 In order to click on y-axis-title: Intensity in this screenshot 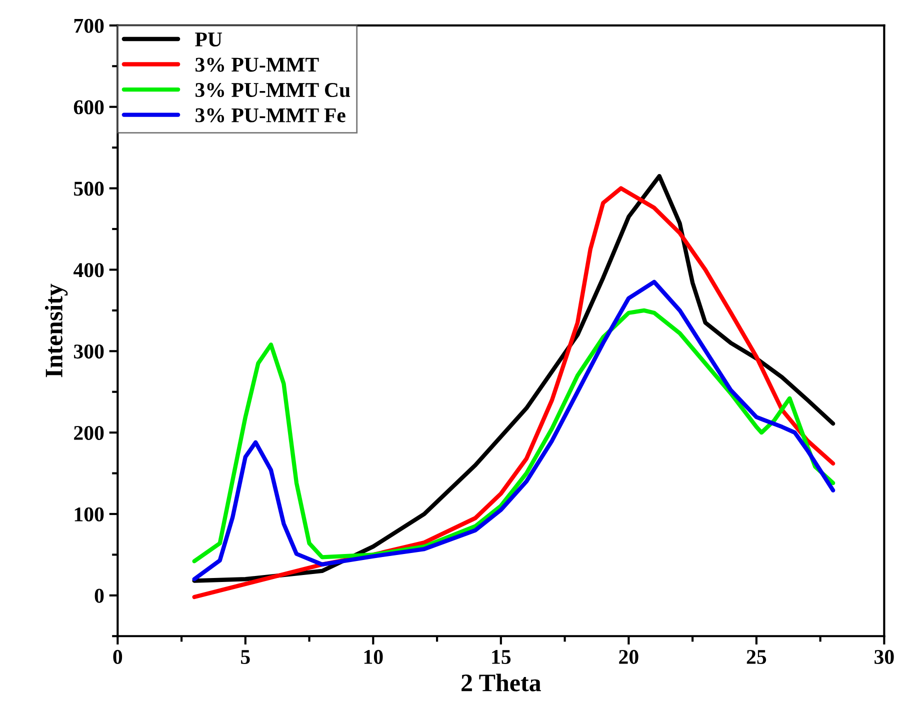, I will do `click(56, 331)`.